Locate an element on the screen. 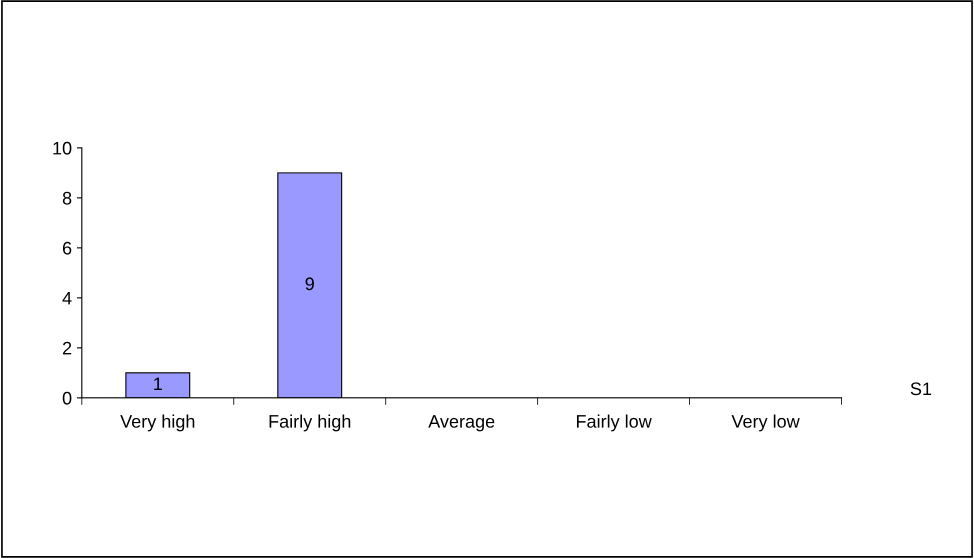 The width and height of the screenshot is (974, 558). x-tick-label: Very low is located at coordinates (766, 423).